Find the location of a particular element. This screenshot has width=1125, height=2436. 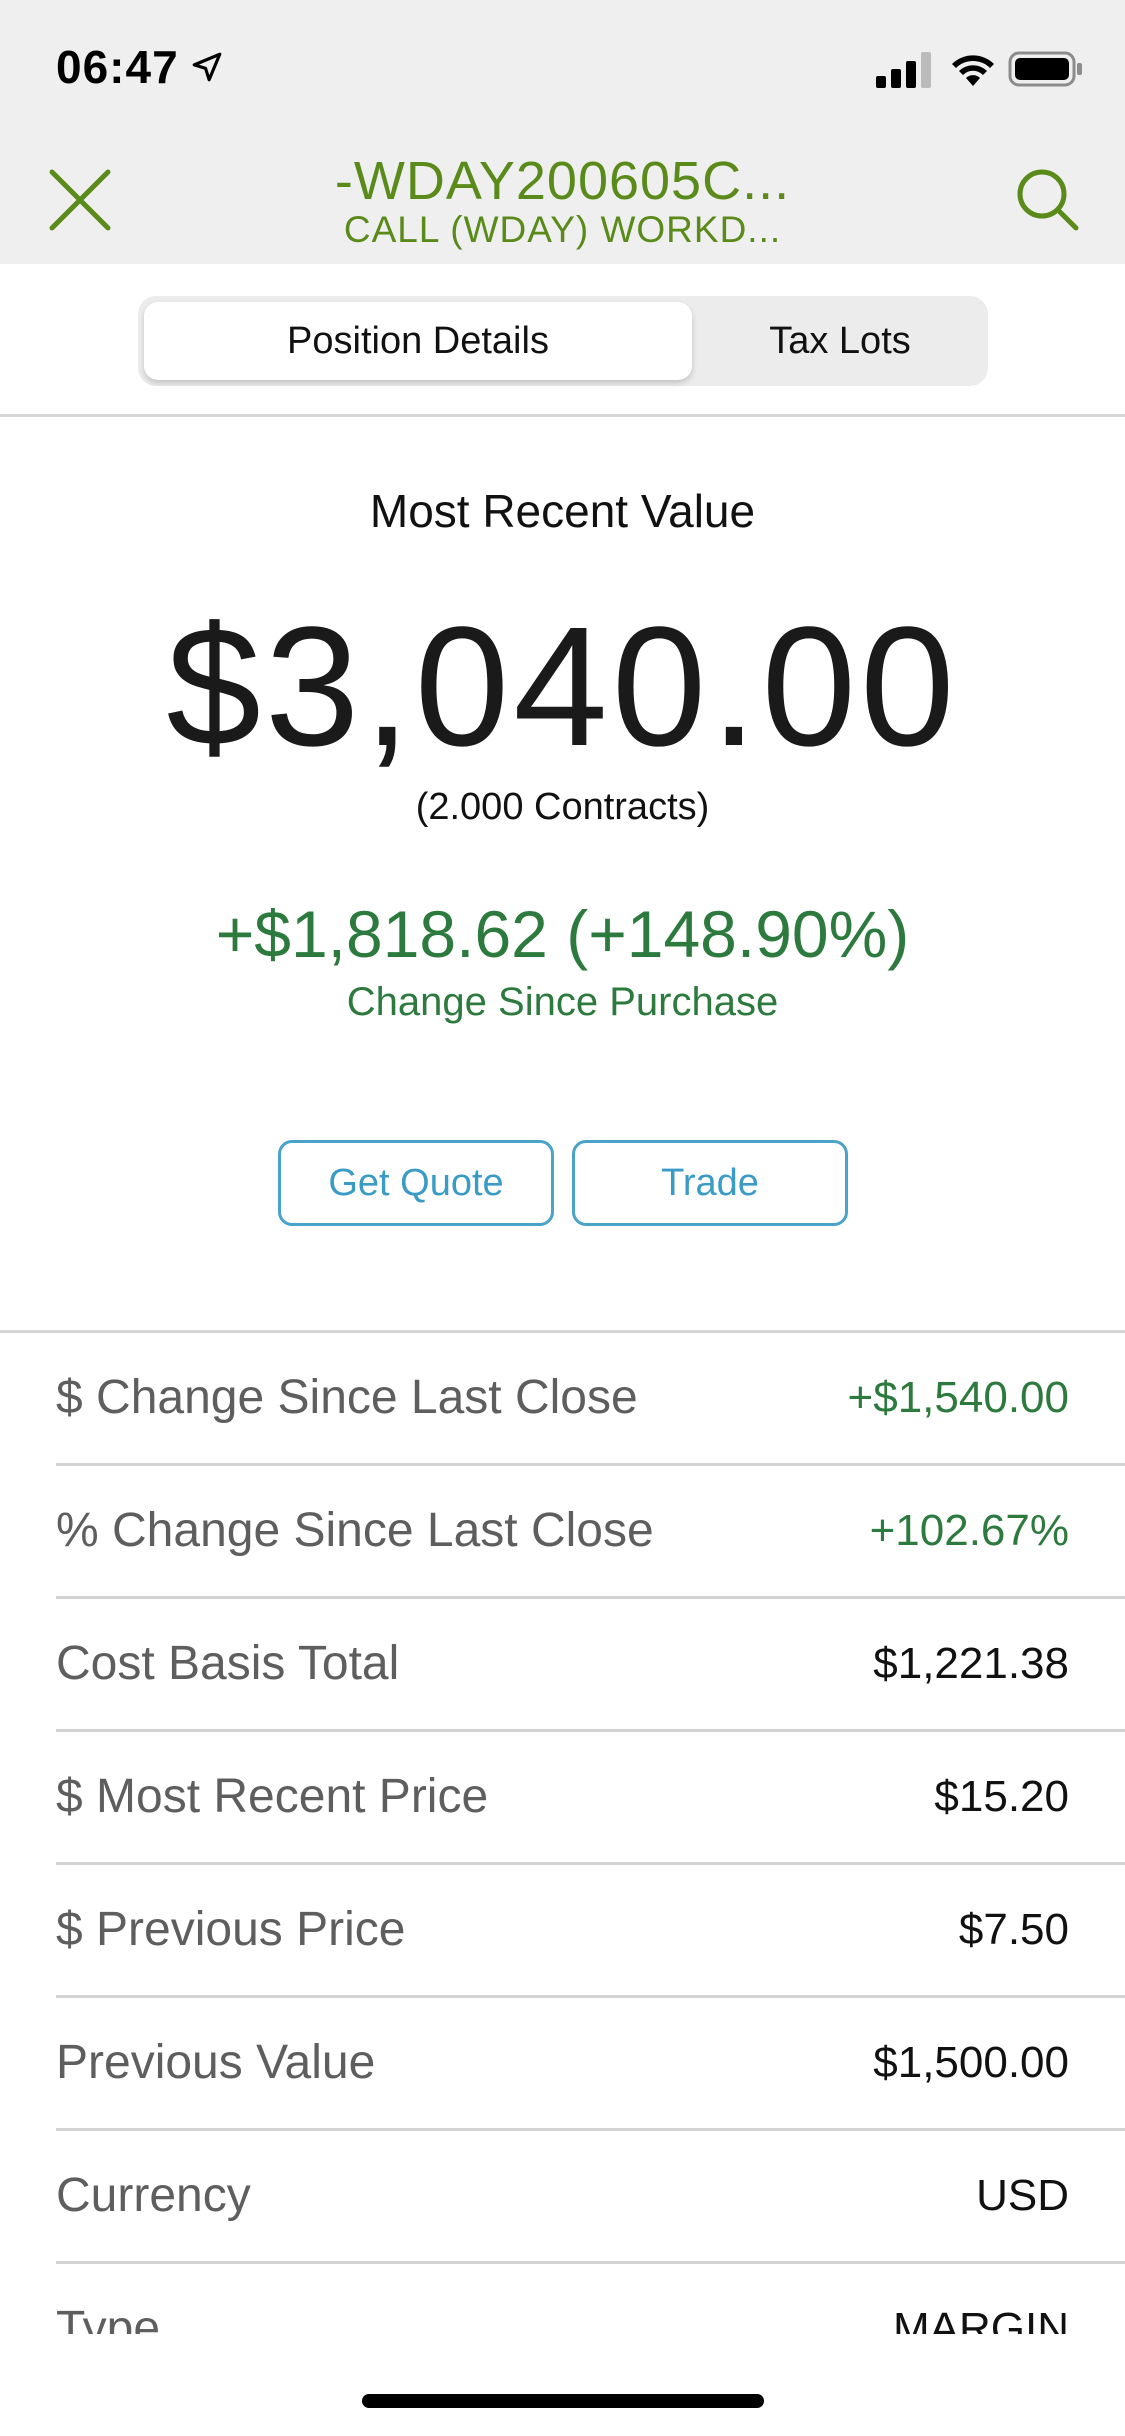

detail-row: % Change Since Last Close +102.67% is located at coordinates (590, 1532).